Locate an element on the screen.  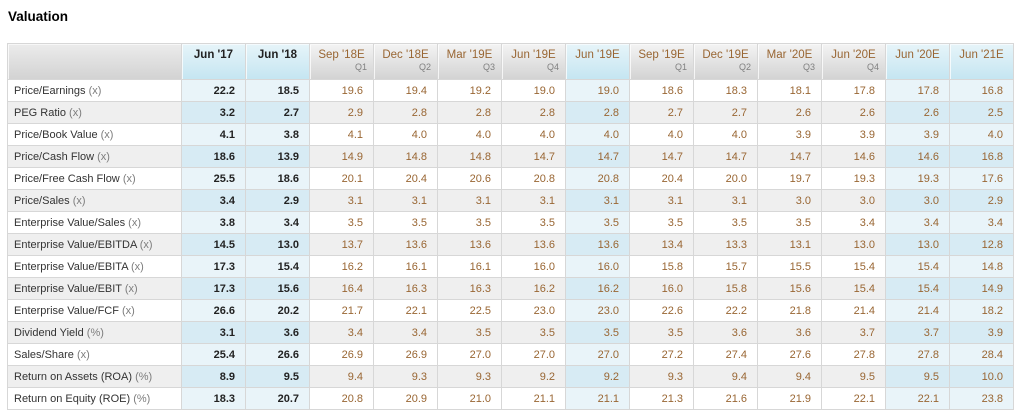
value-cell: 18.1 is located at coordinates (789, 90).